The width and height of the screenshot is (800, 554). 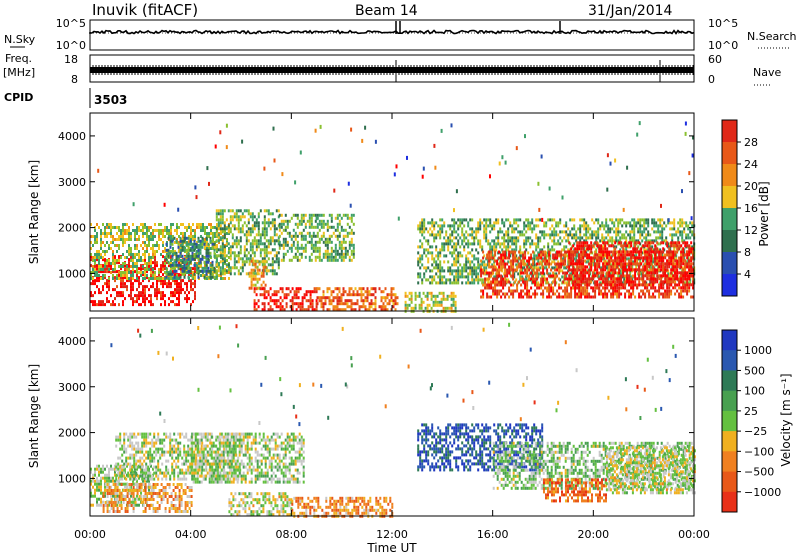 What do you see at coordinates (630, 11) in the screenshot?
I see `date-title: 31/Jan/2014` at bounding box center [630, 11].